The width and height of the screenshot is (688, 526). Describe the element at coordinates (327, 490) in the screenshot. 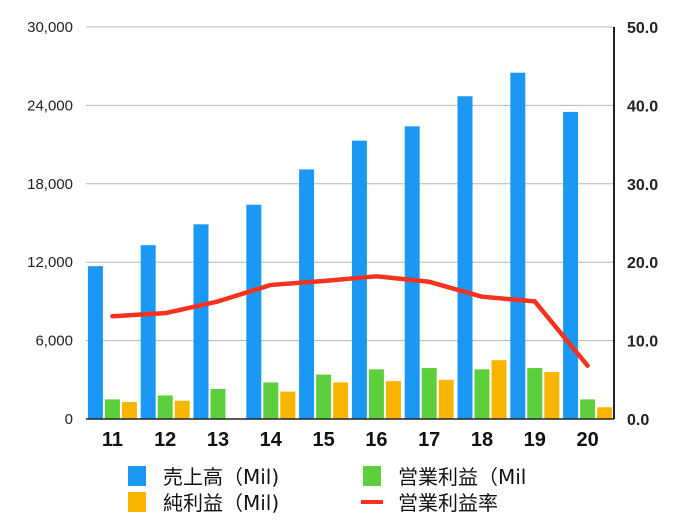

I see `legend: 売上高（Mil) 営業利益（Mil 純利益（Mil) 営業利益率` at that location.